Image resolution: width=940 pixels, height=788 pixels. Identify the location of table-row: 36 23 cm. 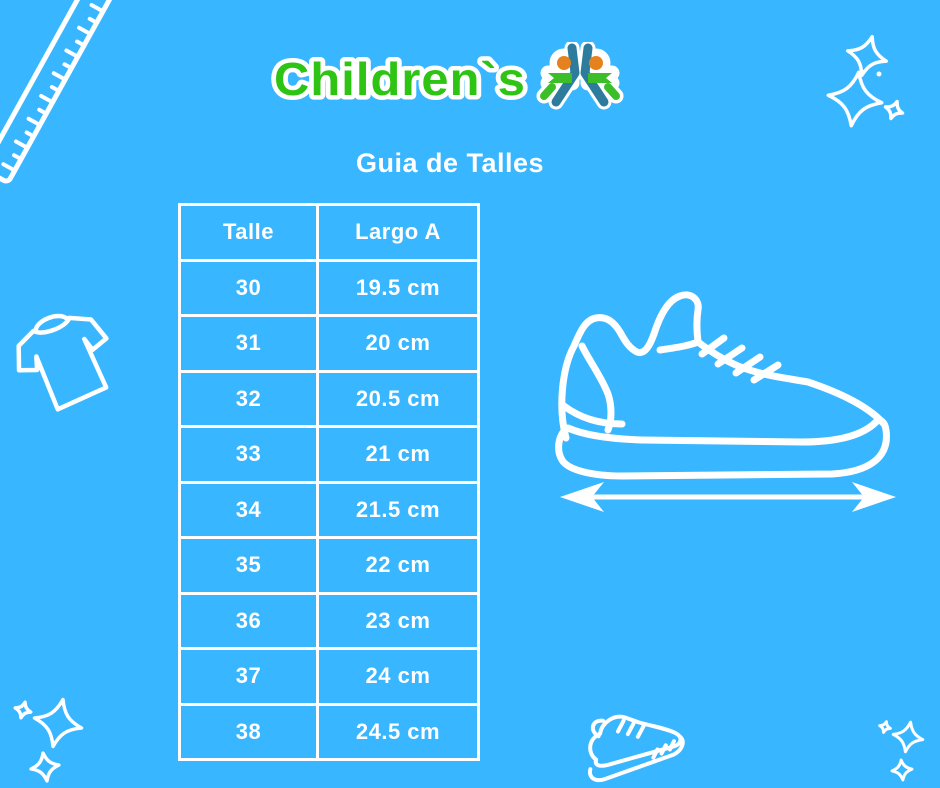
(329, 620).